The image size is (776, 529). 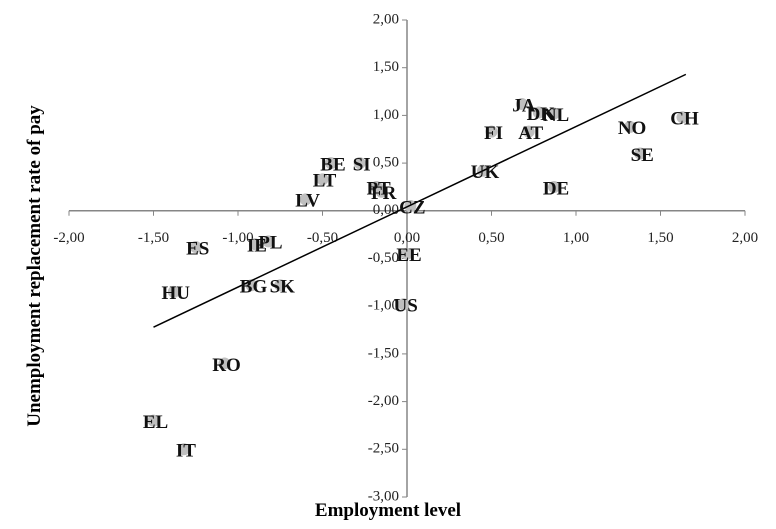 What do you see at coordinates (386, 115) in the screenshot?
I see `y-tick-label: 1,00` at bounding box center [386, 115].